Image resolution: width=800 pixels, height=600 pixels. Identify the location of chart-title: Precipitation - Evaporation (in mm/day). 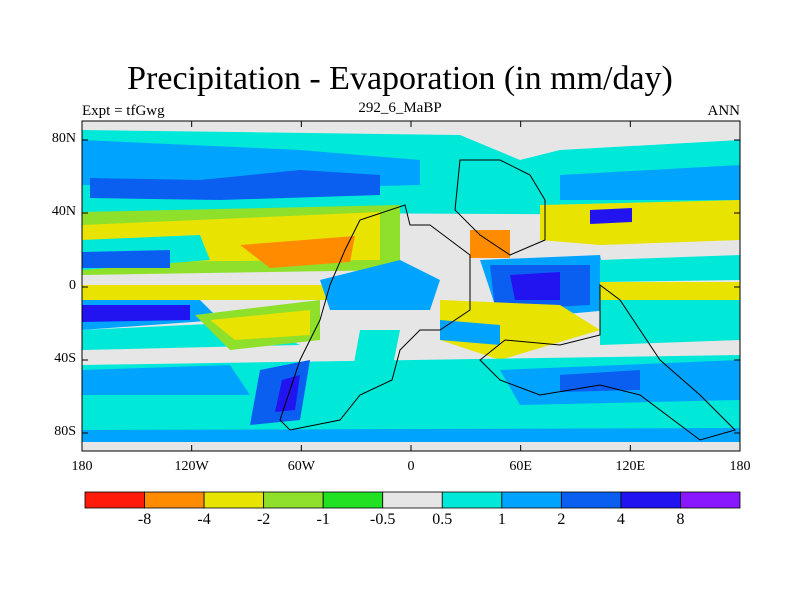
(400, 78).